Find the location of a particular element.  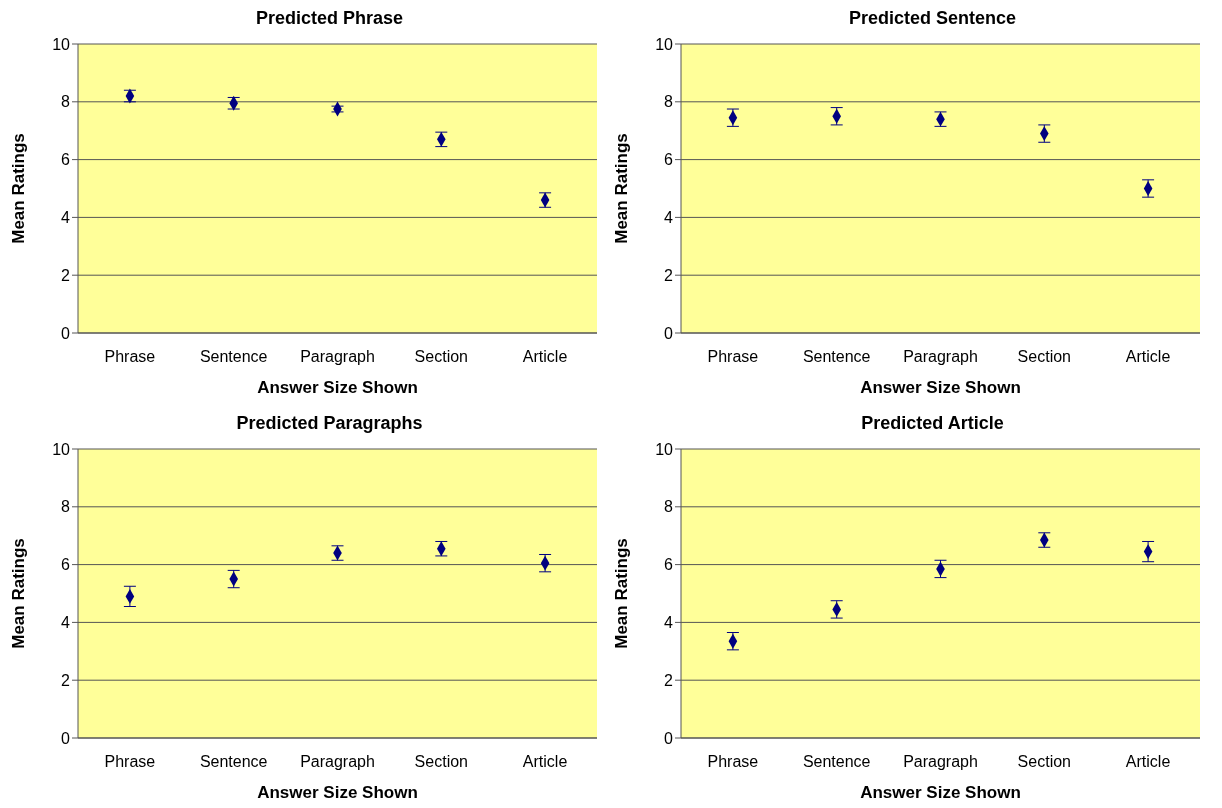

chart-title: Predicted Sentence is located at coordinates (932, 19).